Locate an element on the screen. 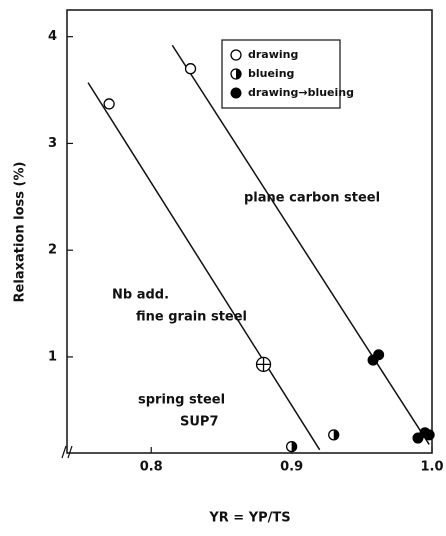 The width and height of the screenshot is (446, 536). annotation: spring steel is located at coordinates (181, 400).